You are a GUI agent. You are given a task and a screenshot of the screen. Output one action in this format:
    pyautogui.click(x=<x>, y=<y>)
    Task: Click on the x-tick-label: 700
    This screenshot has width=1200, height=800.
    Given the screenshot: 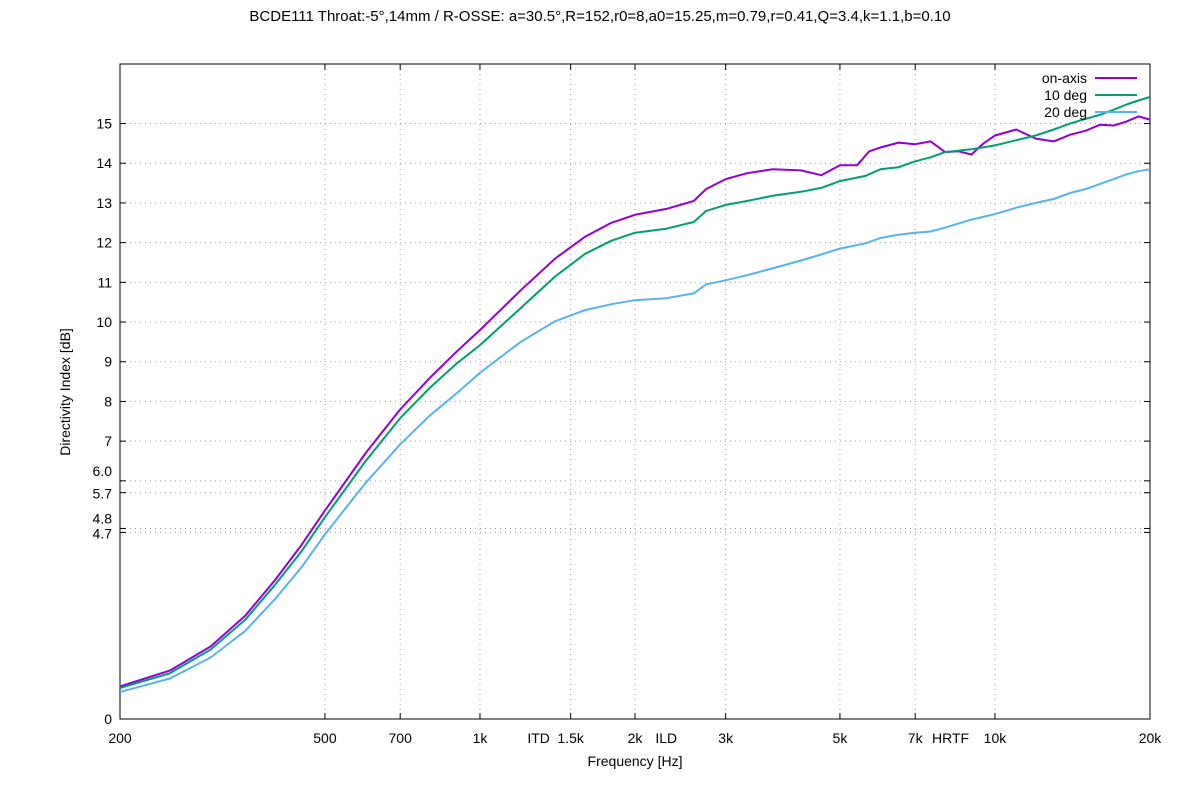 What is the action you would take?
    pyautogui.click(x=401, y=738)
    